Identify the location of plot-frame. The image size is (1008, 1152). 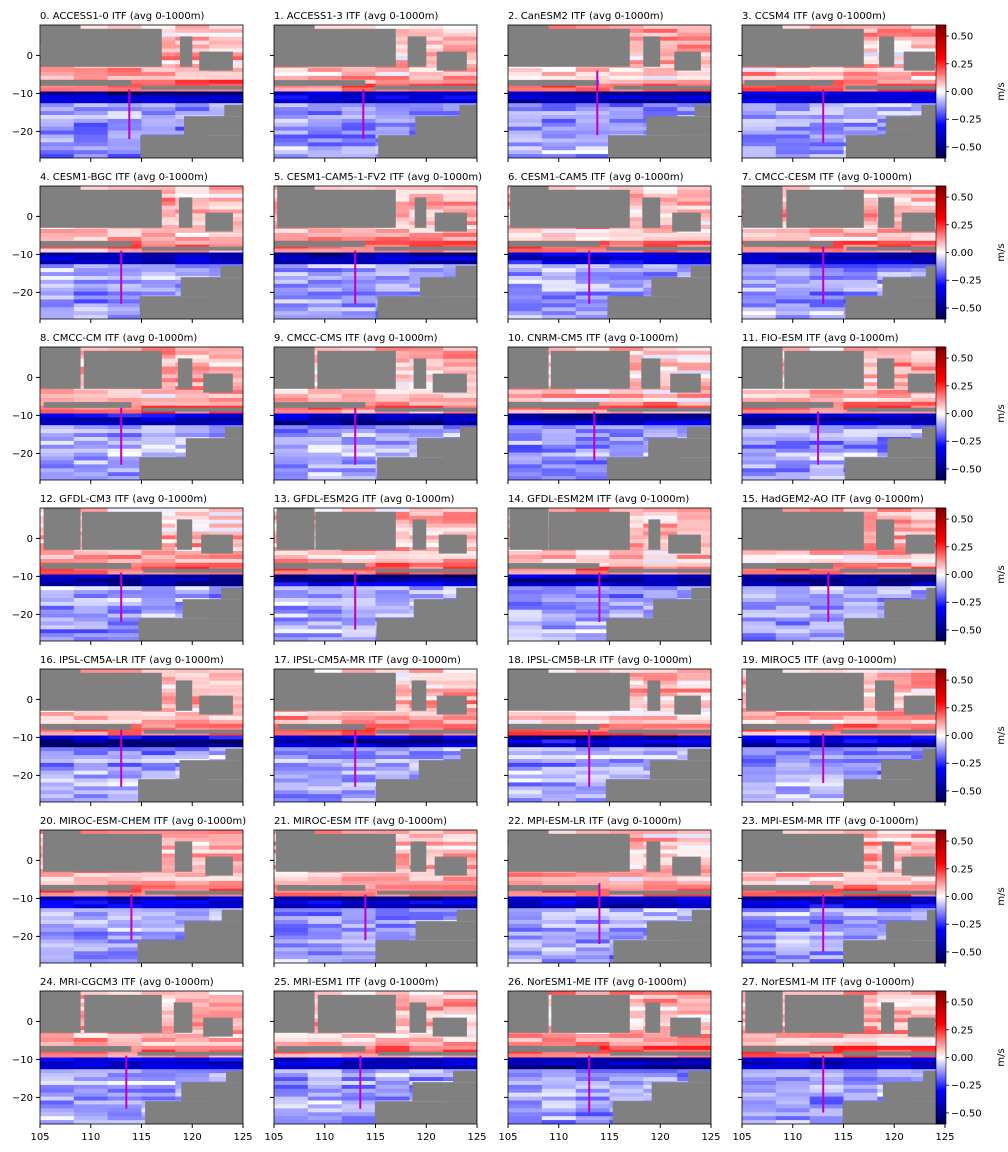
(141, 91).